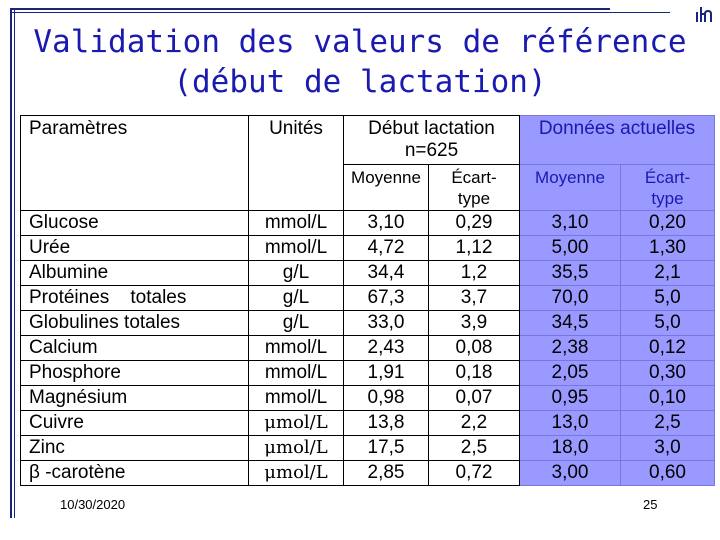 The width and height of the screenshot is (720, 540). I want to click on cell-ecart-actuelle: 0,12, so click(667, 348).